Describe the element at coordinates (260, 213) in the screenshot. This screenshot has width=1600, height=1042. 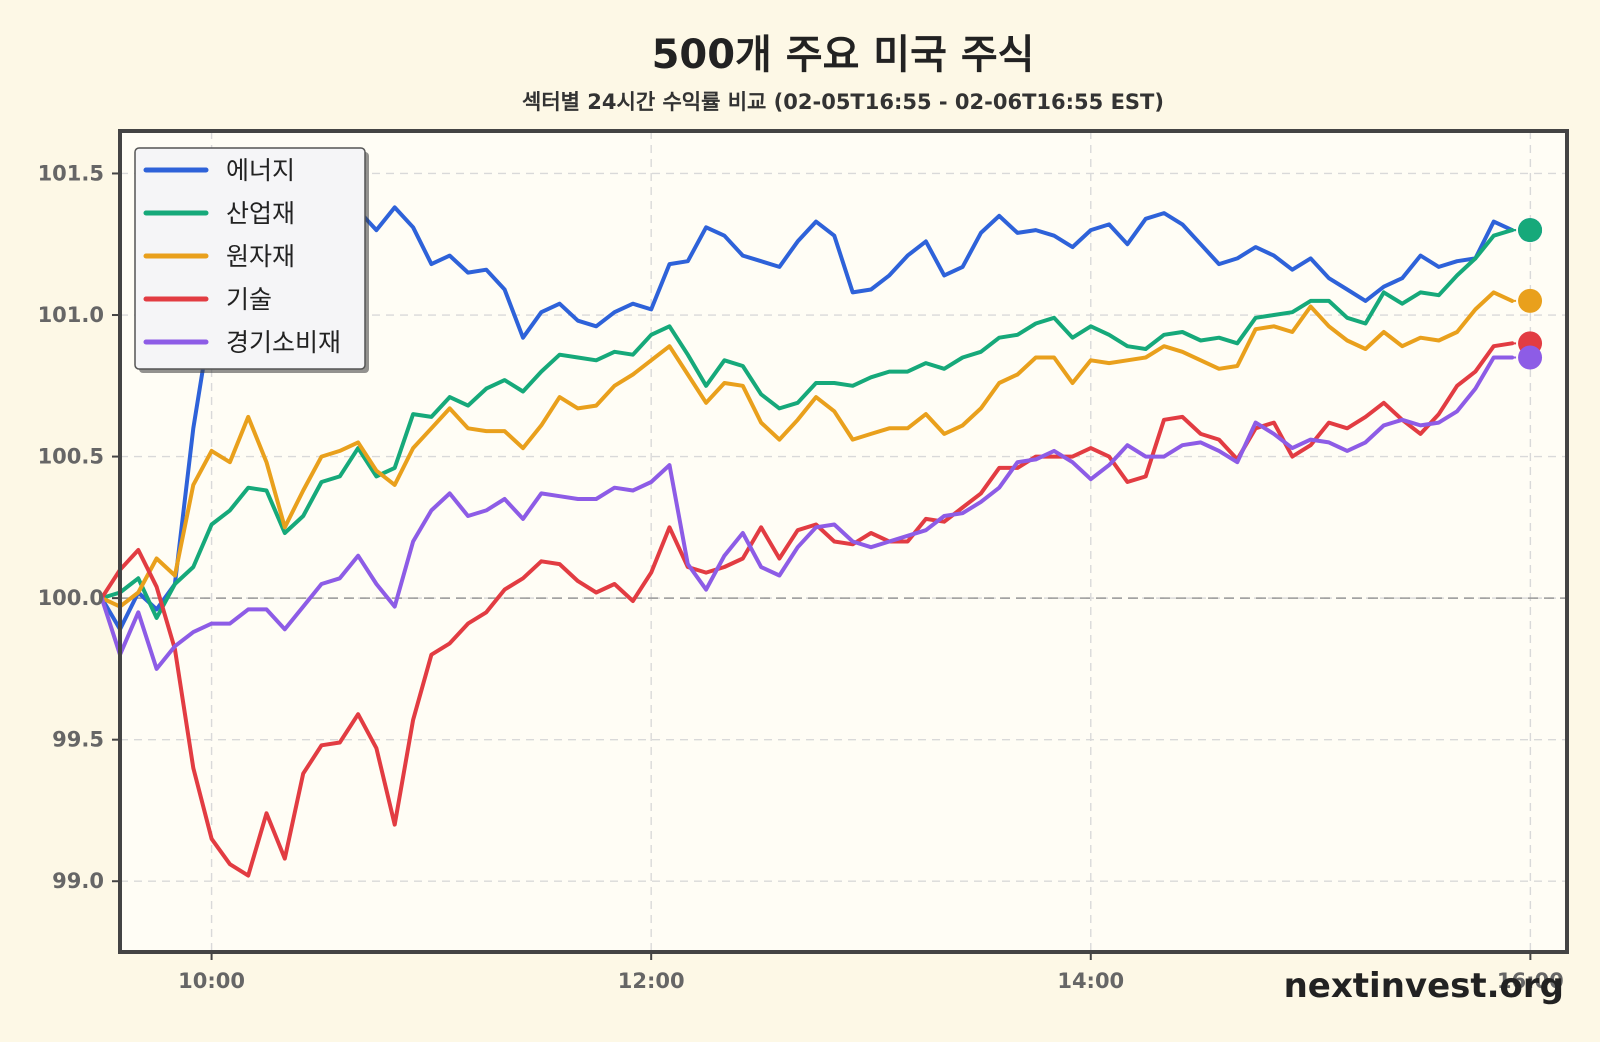
I see `legend-label: 산업재` at that location.